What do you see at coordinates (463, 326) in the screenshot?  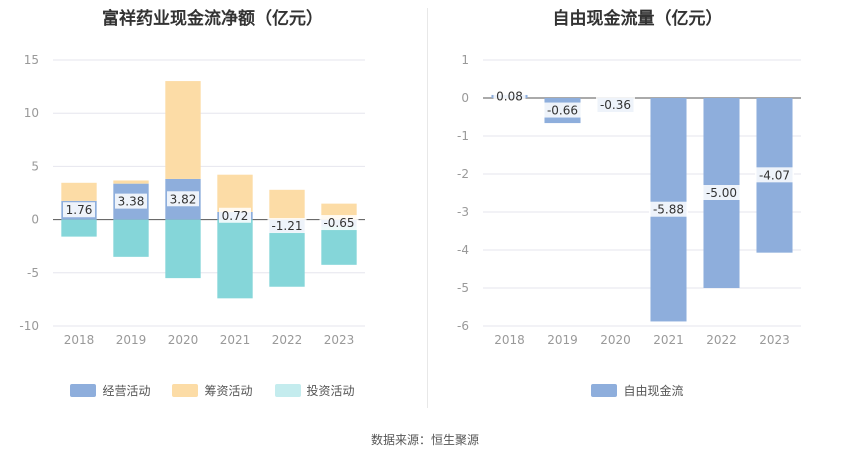 I see `y-tick-label: -6` at bounding box center [463, 326].